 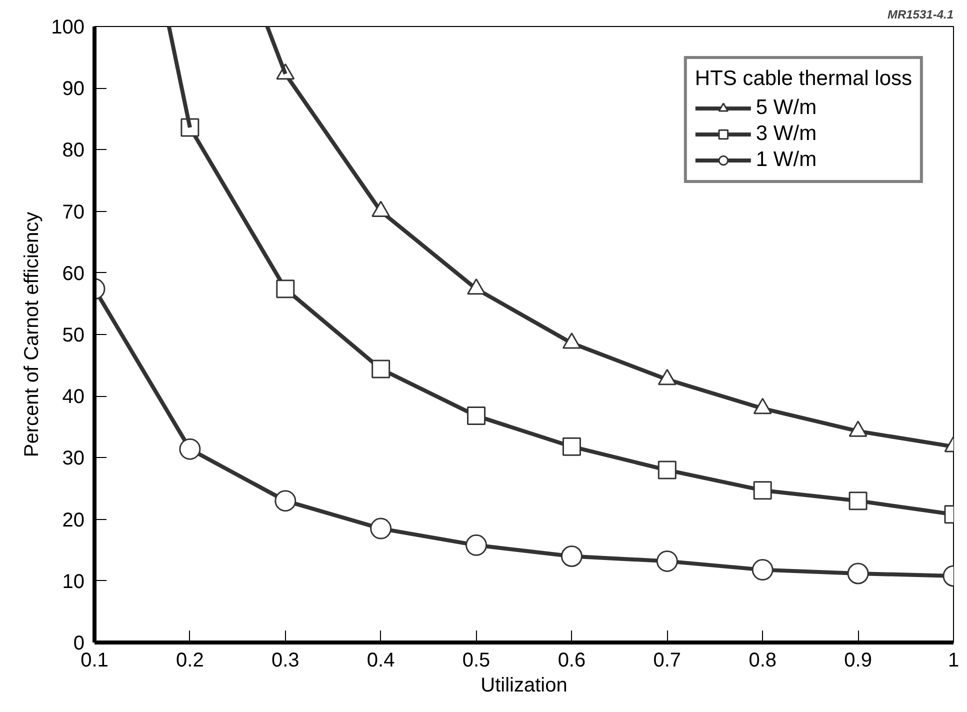 I want to click on x-tick-label: 0.5, so click(x=476, y=661).